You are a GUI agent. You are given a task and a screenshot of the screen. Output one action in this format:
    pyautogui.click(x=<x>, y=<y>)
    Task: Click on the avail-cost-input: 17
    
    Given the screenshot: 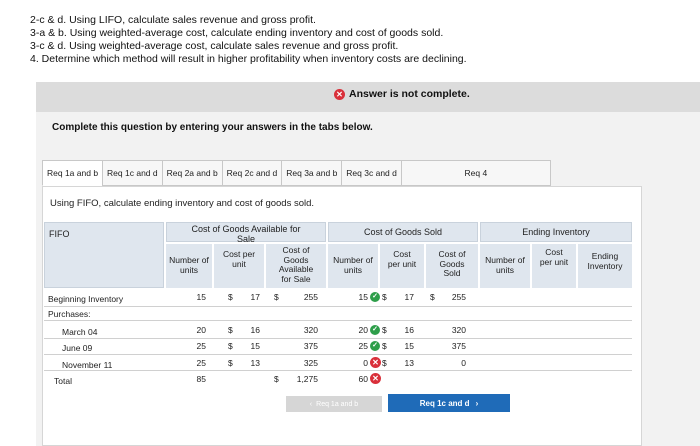 What is the action you would take?
    pyautogui.click(x=255, y=297)
    